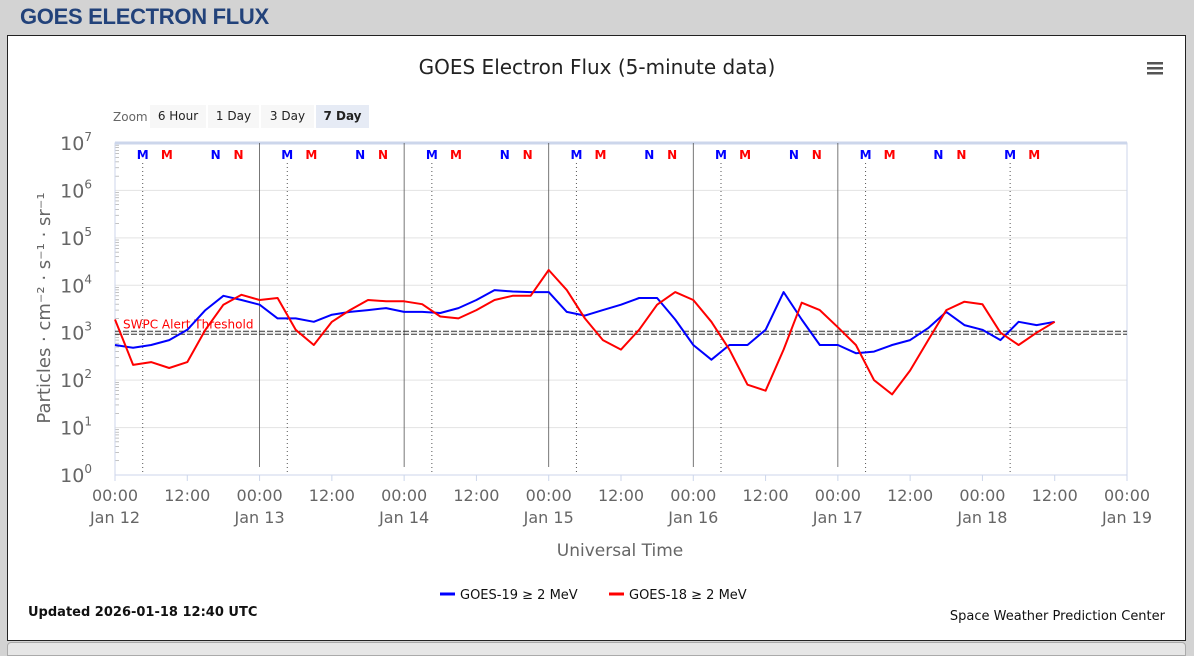 The height and width of the screenshot is (656, 1194). Describe the element at coordinates (519, 595) in the screenshot. I see `legend-label: GOES-19 ≥ 2 MeV` at that location.